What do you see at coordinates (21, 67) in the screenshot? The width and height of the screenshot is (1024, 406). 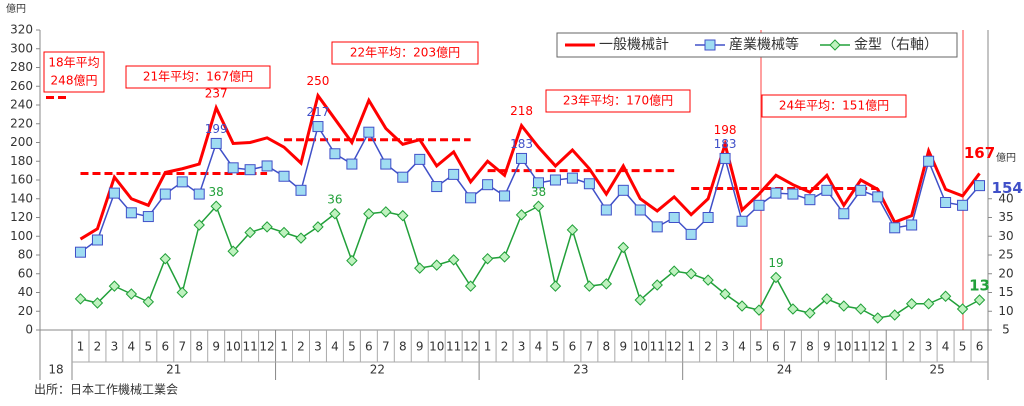 I see `y-tick-label: 280` at bounding box center [21, 67].